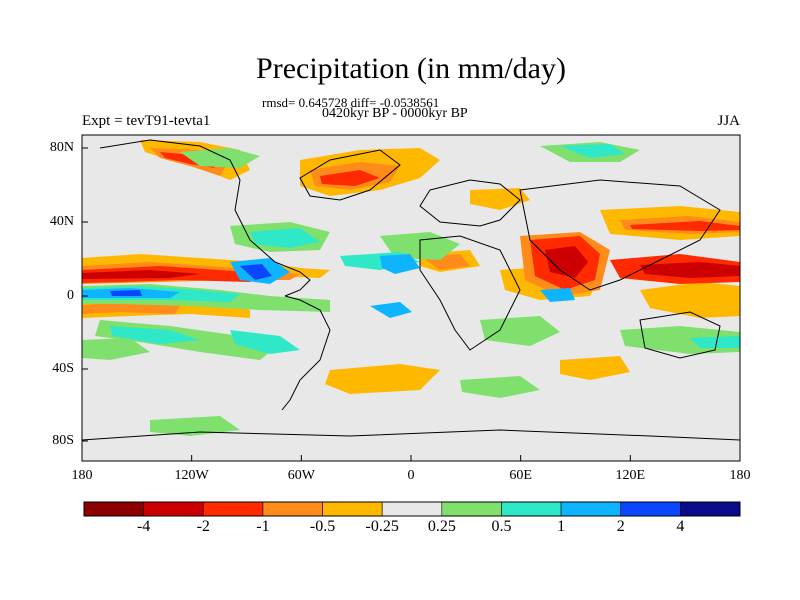  What do you see at coordinates (411, 435) in the screenshot?
I see `antarctica-coast` at bounding box center [411, 435].